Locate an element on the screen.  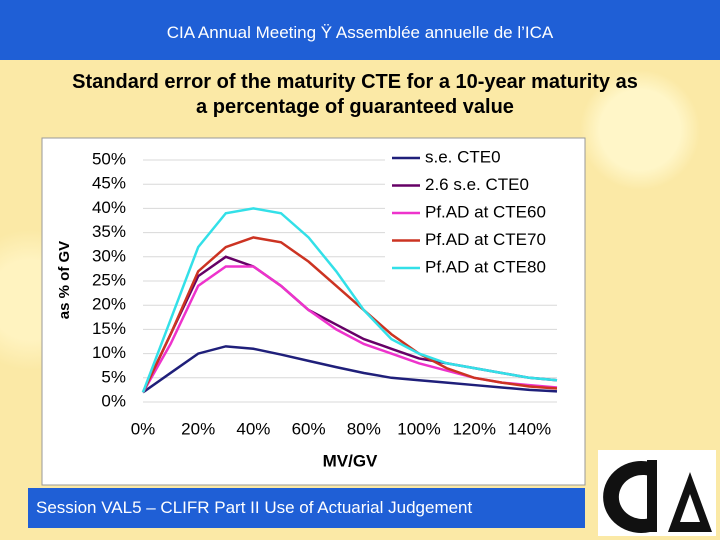
y-axis-label: as % of GV is located at coordinates (64, 280).